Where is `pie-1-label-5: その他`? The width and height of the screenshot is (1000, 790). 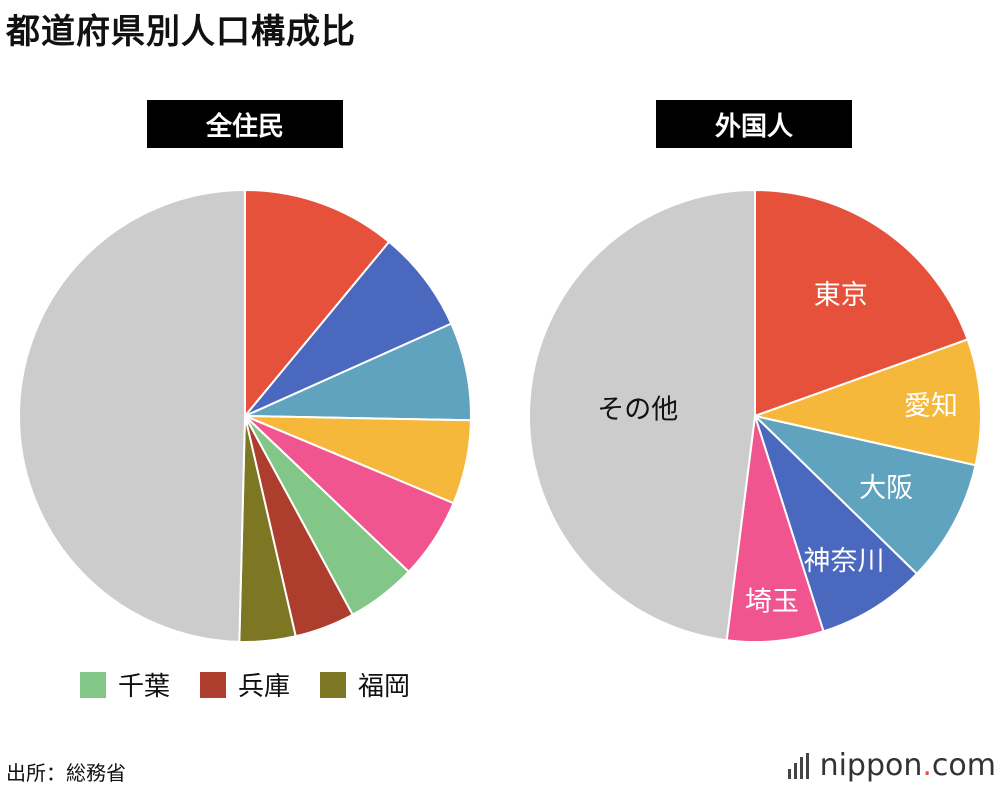
pie-1-label-5: その他 is located at coordinates (637, 410).